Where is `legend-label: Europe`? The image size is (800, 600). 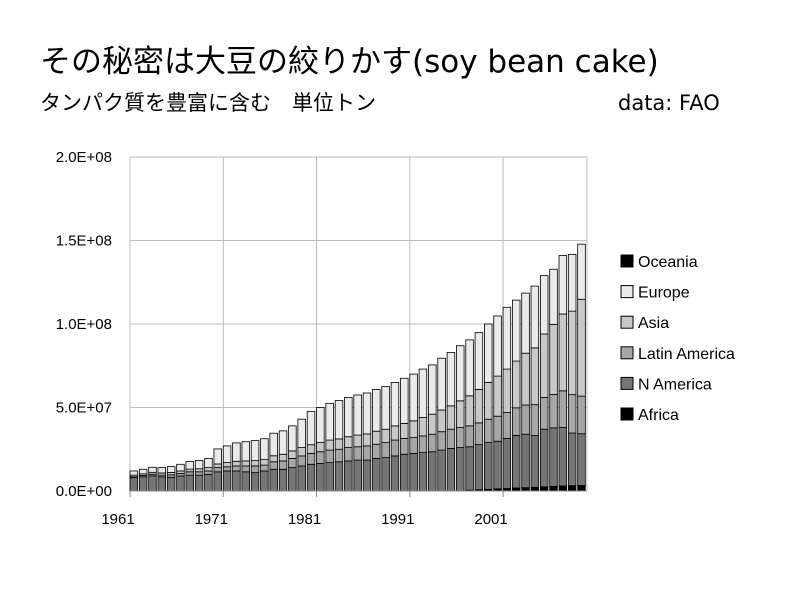 legend-label: Europe is located at coordinates (664, 293).